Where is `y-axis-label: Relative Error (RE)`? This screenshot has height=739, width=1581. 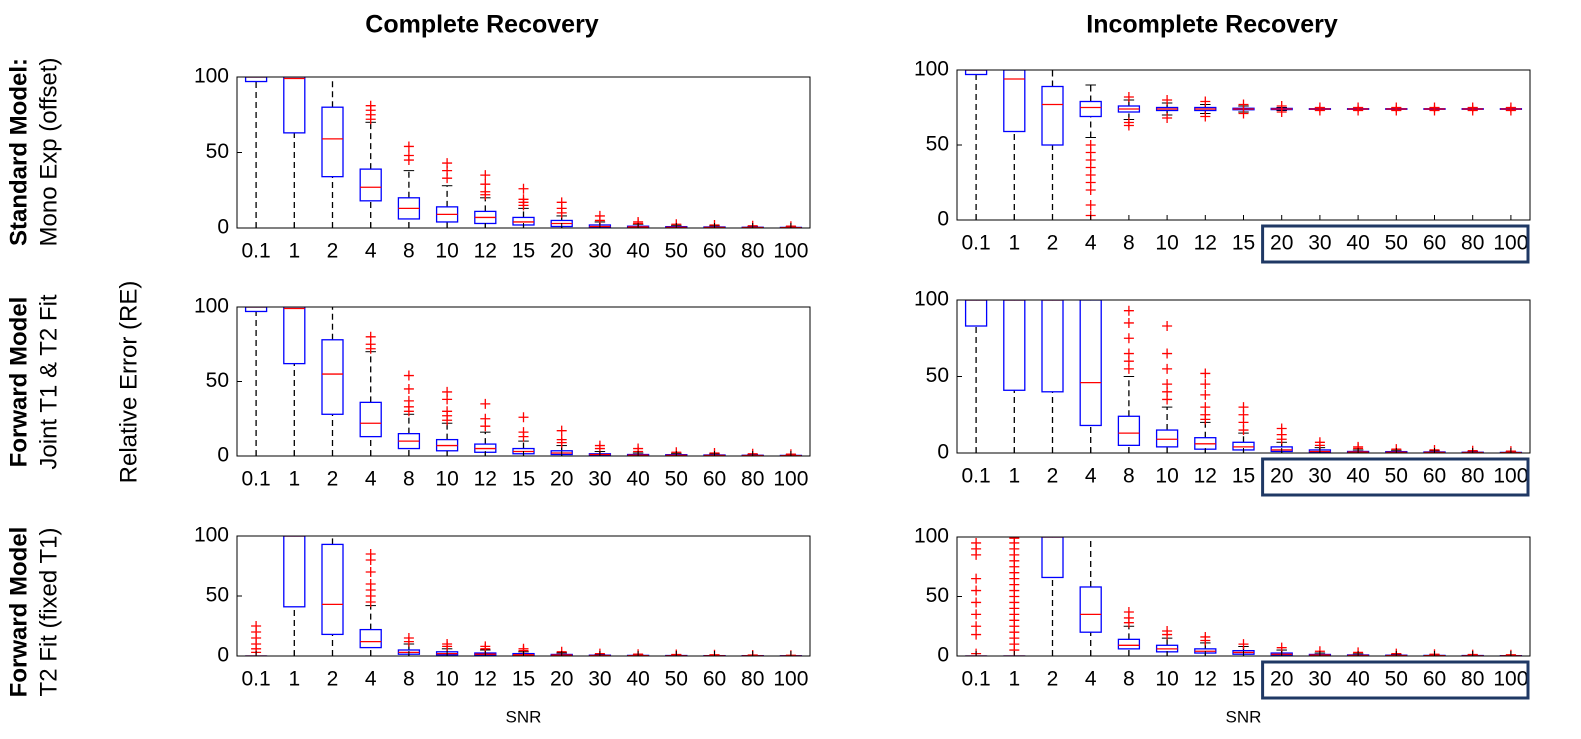 y-axis-label: Relative Error (RE) is located at coordinates (128, 382).